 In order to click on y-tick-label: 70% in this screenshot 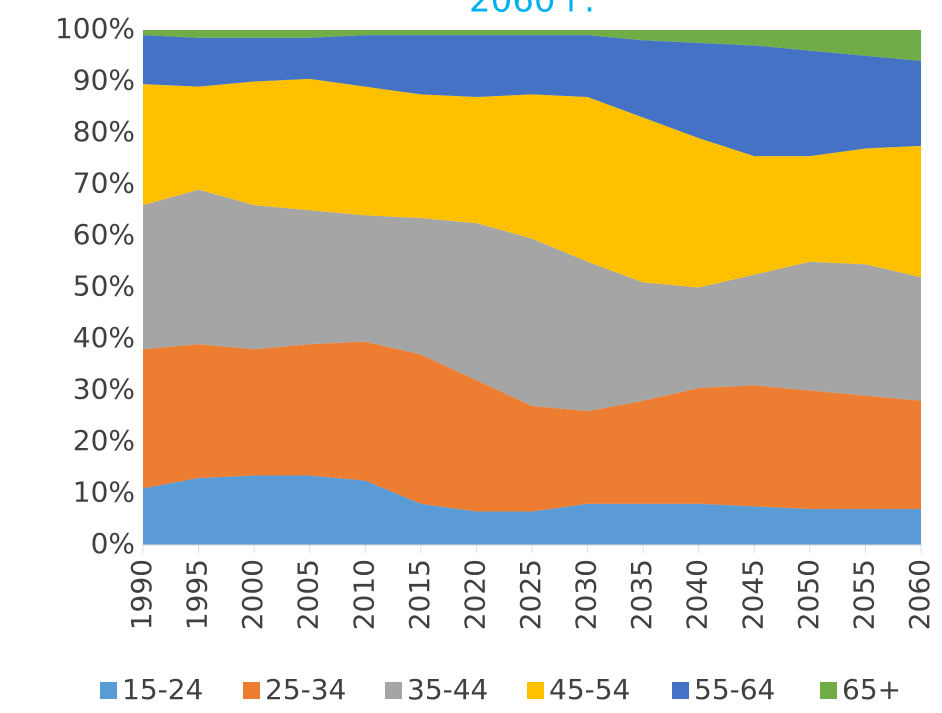, I will do `click(104, 183)`.